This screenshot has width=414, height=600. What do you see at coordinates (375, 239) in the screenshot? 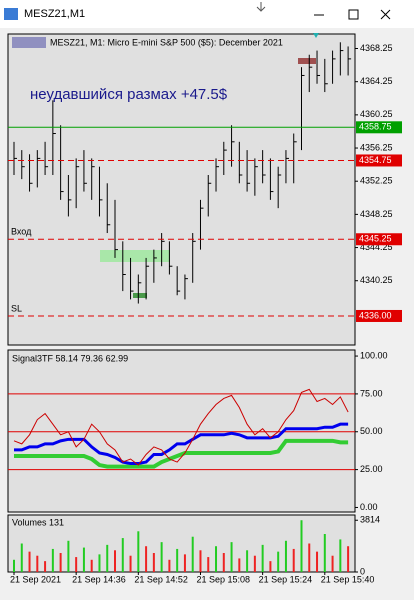
I see `level-label: 4345.25` at bounding box center [375, 239].